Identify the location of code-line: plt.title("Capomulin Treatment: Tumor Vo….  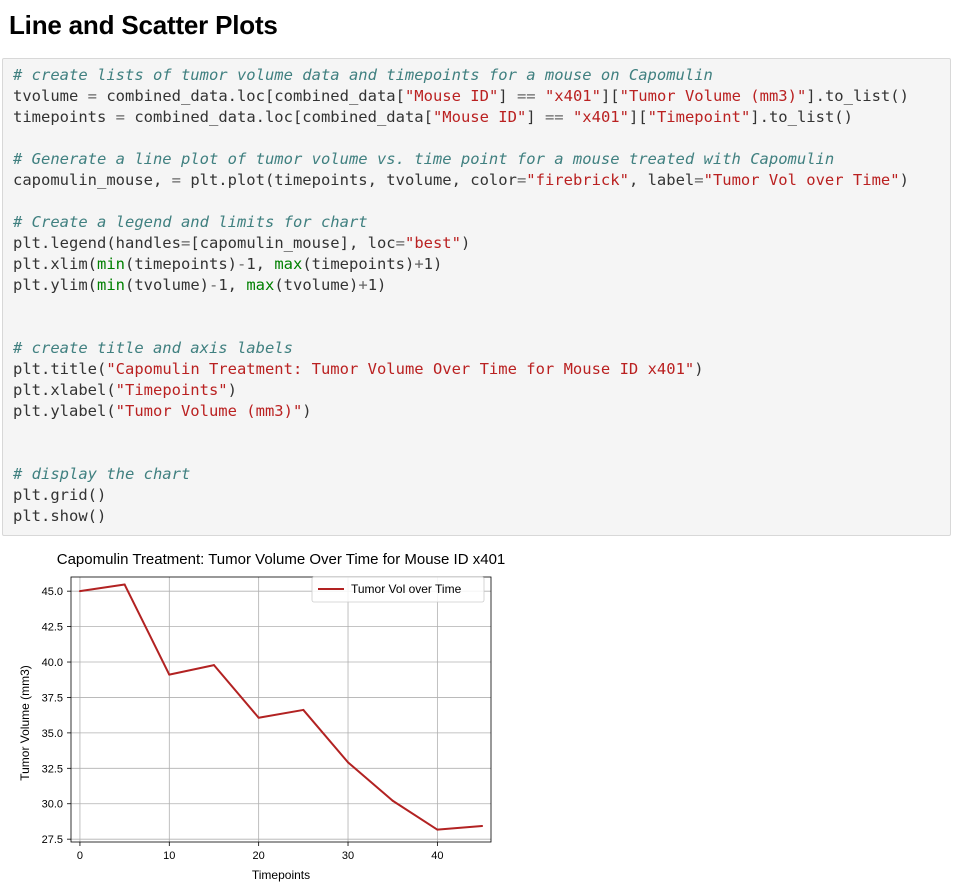
(358, 369).